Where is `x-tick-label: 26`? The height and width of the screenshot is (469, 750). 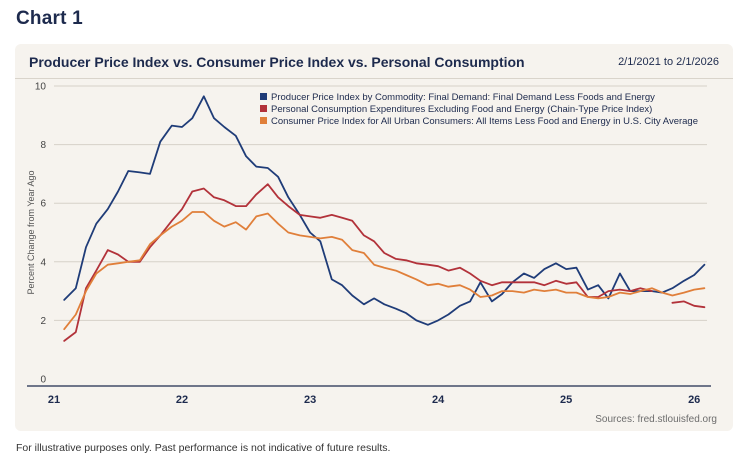
x-tick-label: 26 is located at coordinates (694, 400).